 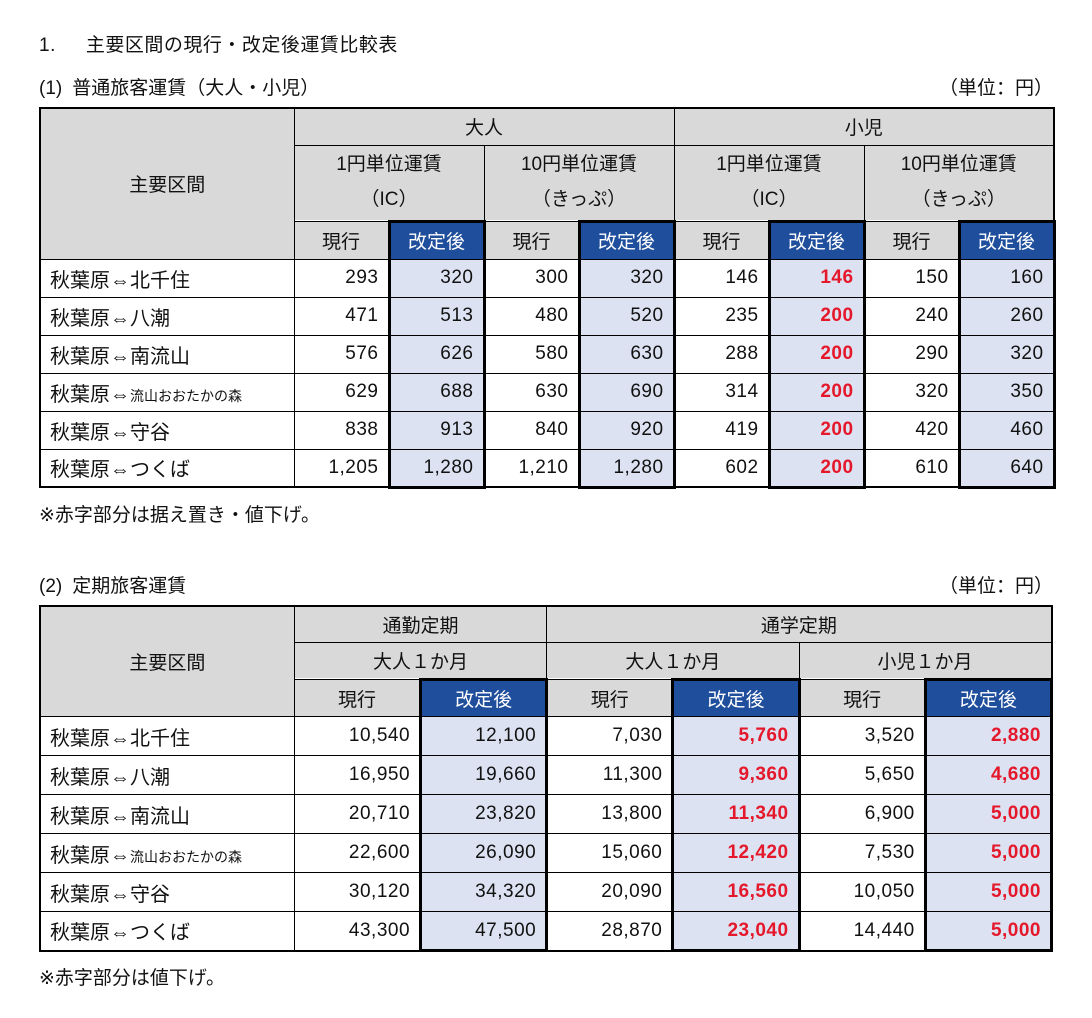 I want to click on fare-revised: 690, so click(x=626, y=392).